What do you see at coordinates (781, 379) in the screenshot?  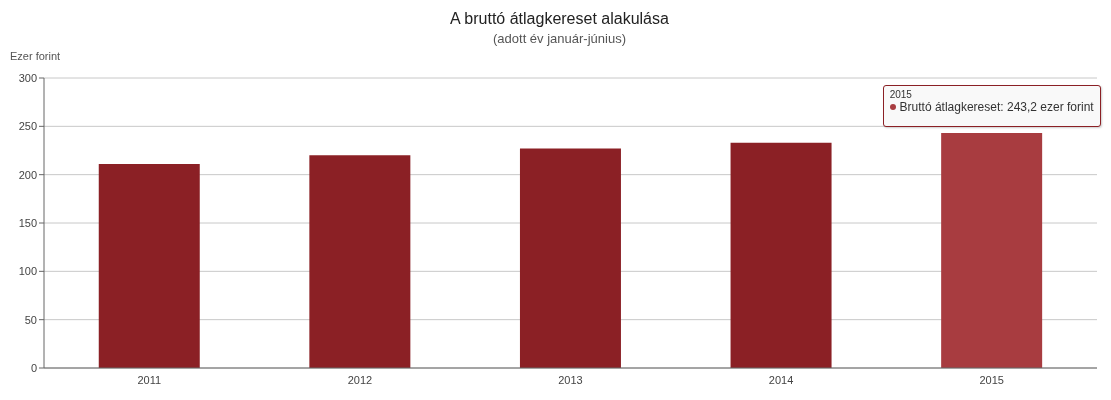 I see `x-tick-label: 2014` at bounding box center [781, 379].